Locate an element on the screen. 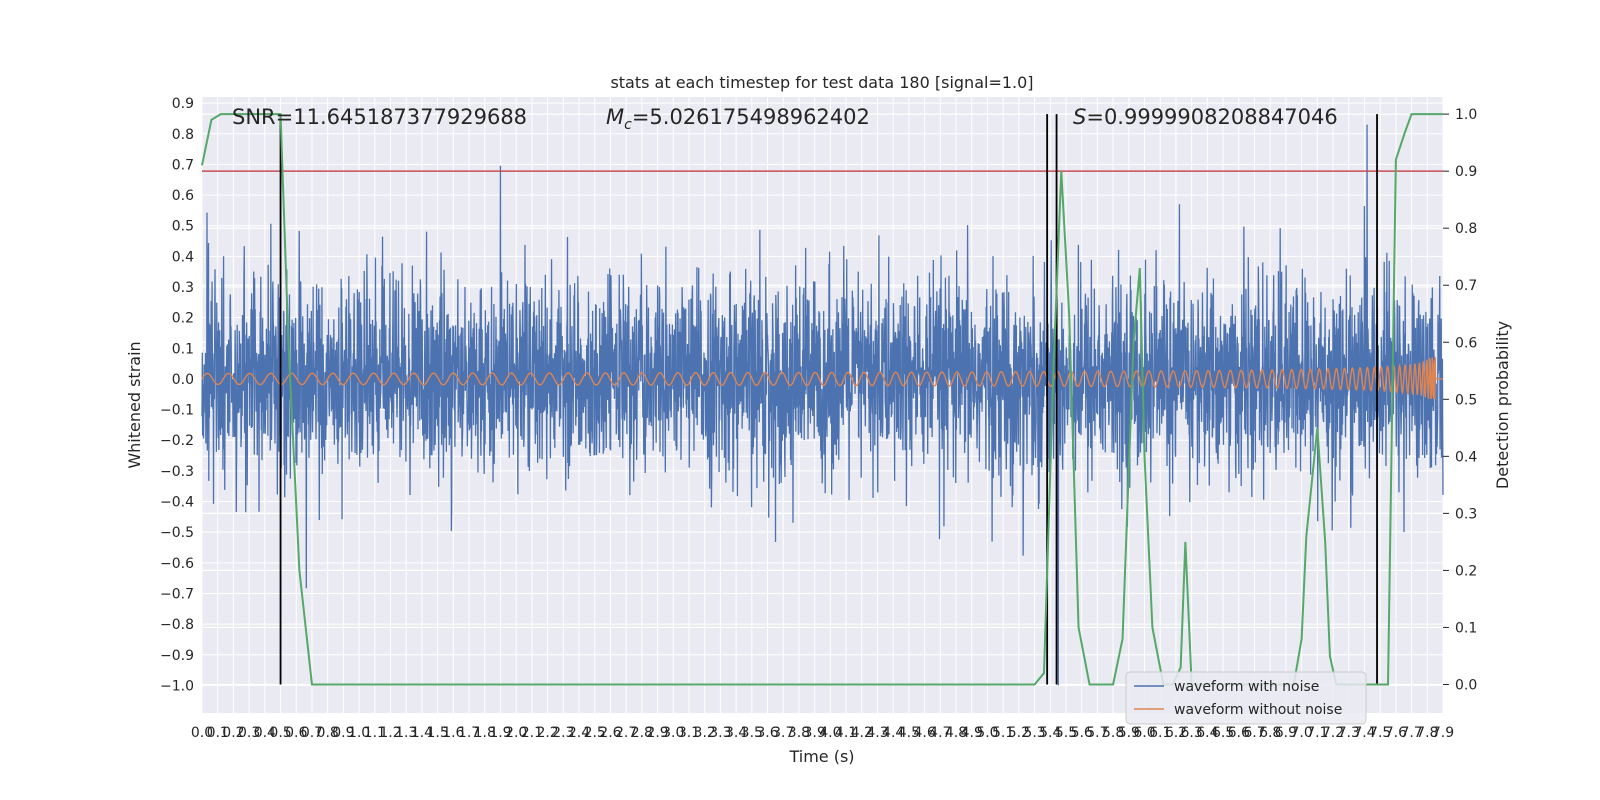 This screenshot has width=1600, height=800. y-tick-label: −0.3 is located at coordinates (177, 472).